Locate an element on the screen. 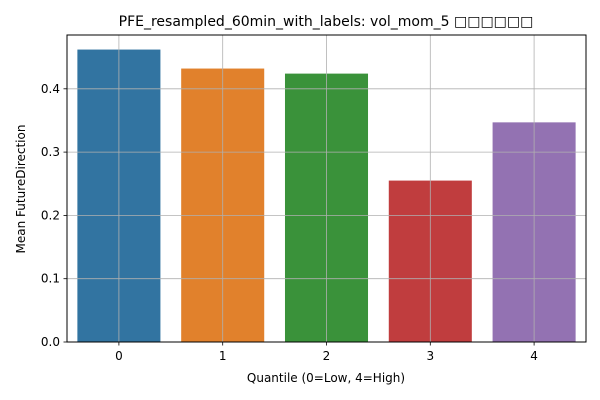 The width and height of the screenshot is (600, 400). x-tick-label: 2 is located at coordinates (327, 356).